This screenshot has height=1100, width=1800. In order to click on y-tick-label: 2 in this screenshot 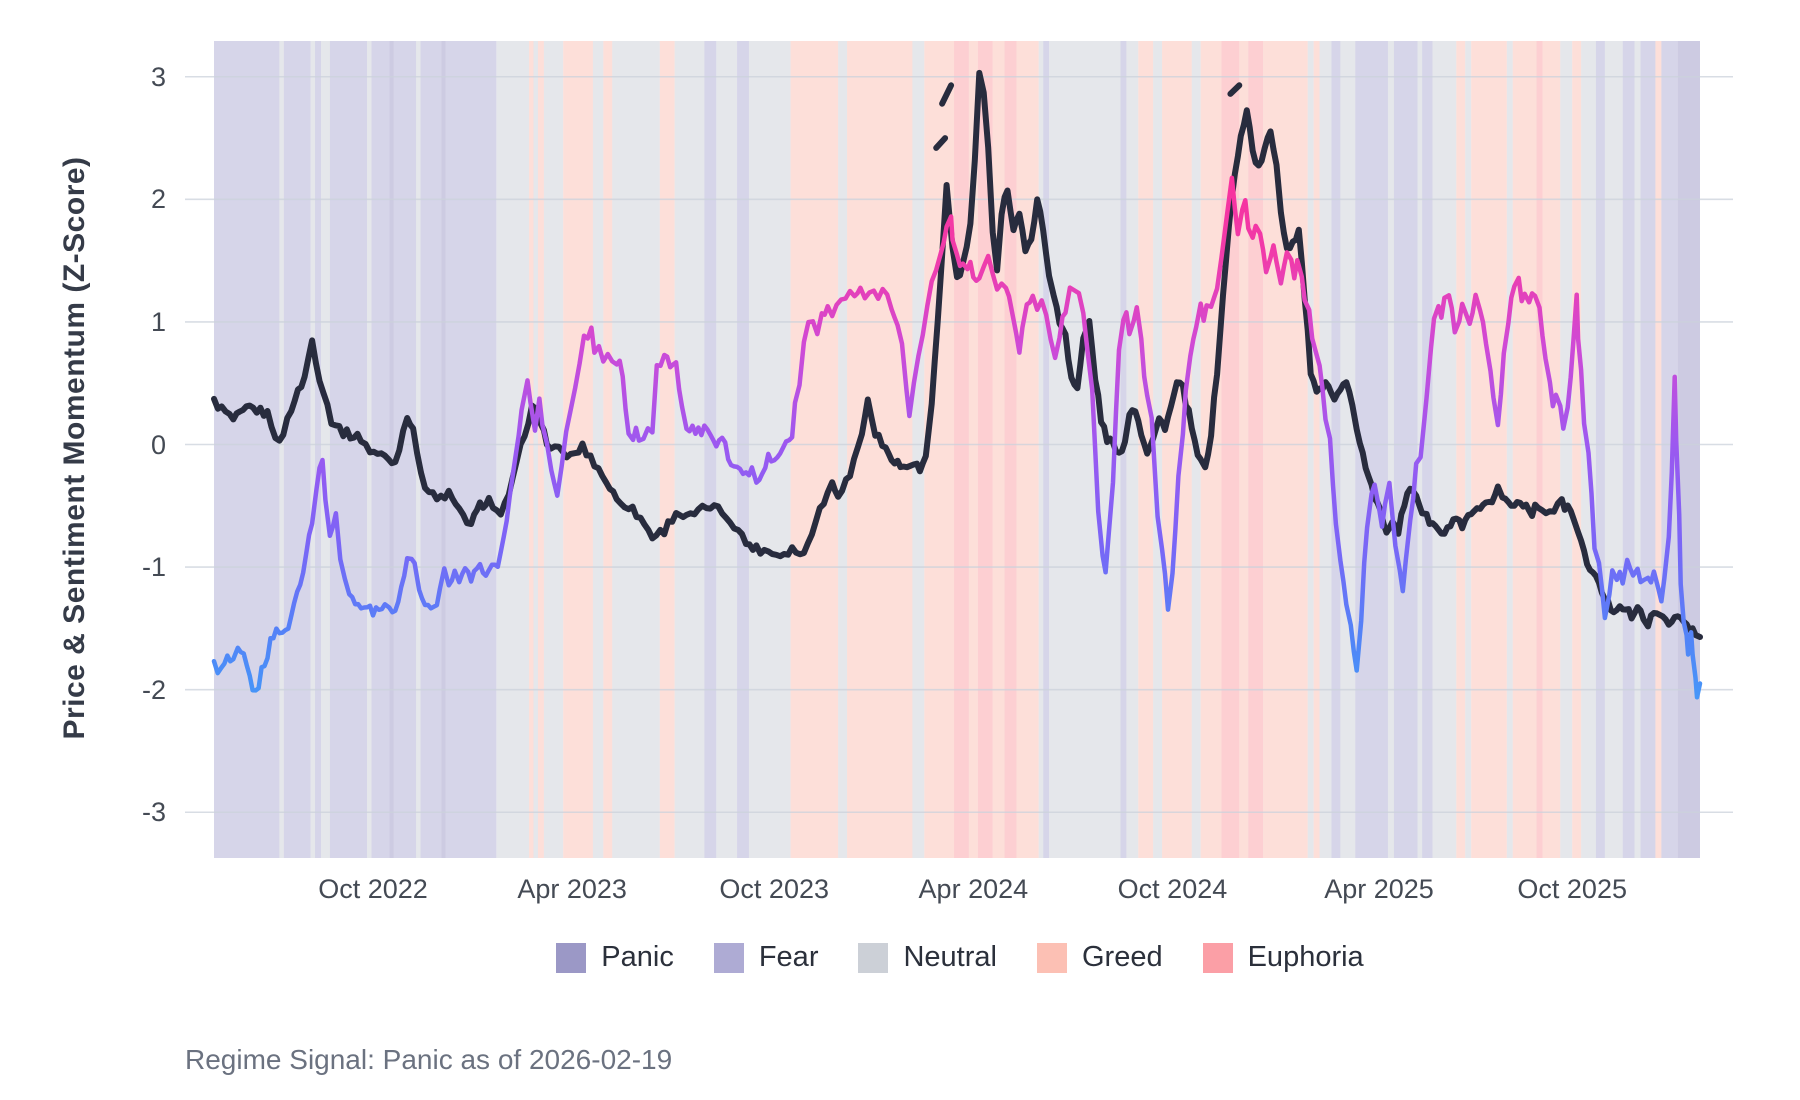, I will do `click(158, 199)`.